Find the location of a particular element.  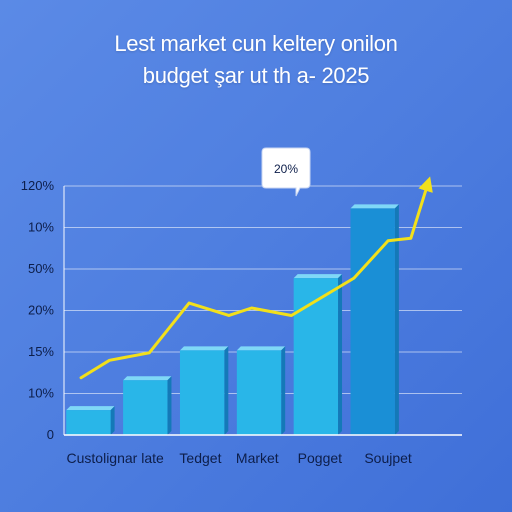

x-category-label: Pogget is located at coordinates (320, 458).